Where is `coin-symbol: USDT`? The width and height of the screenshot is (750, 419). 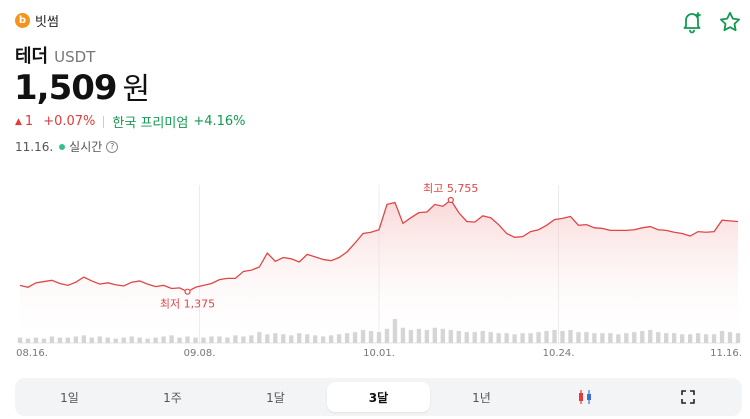
coin-symbol: USDT is located at coordinates (75, 57).